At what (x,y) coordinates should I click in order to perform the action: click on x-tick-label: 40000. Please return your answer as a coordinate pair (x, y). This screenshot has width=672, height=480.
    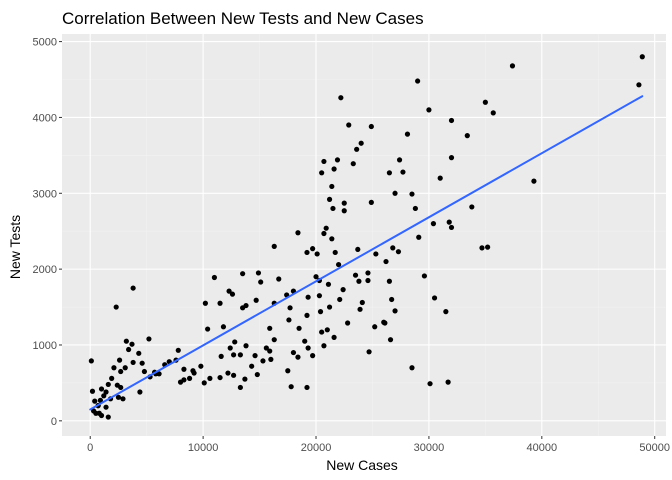
    Looking at the image, I should click on (542, 448).